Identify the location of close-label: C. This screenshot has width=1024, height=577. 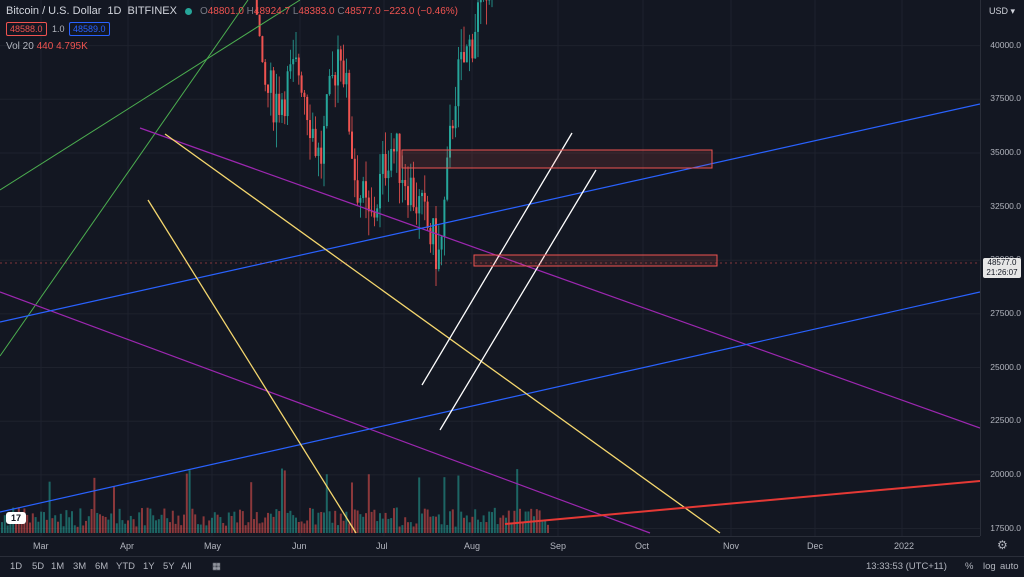
(340, 11).